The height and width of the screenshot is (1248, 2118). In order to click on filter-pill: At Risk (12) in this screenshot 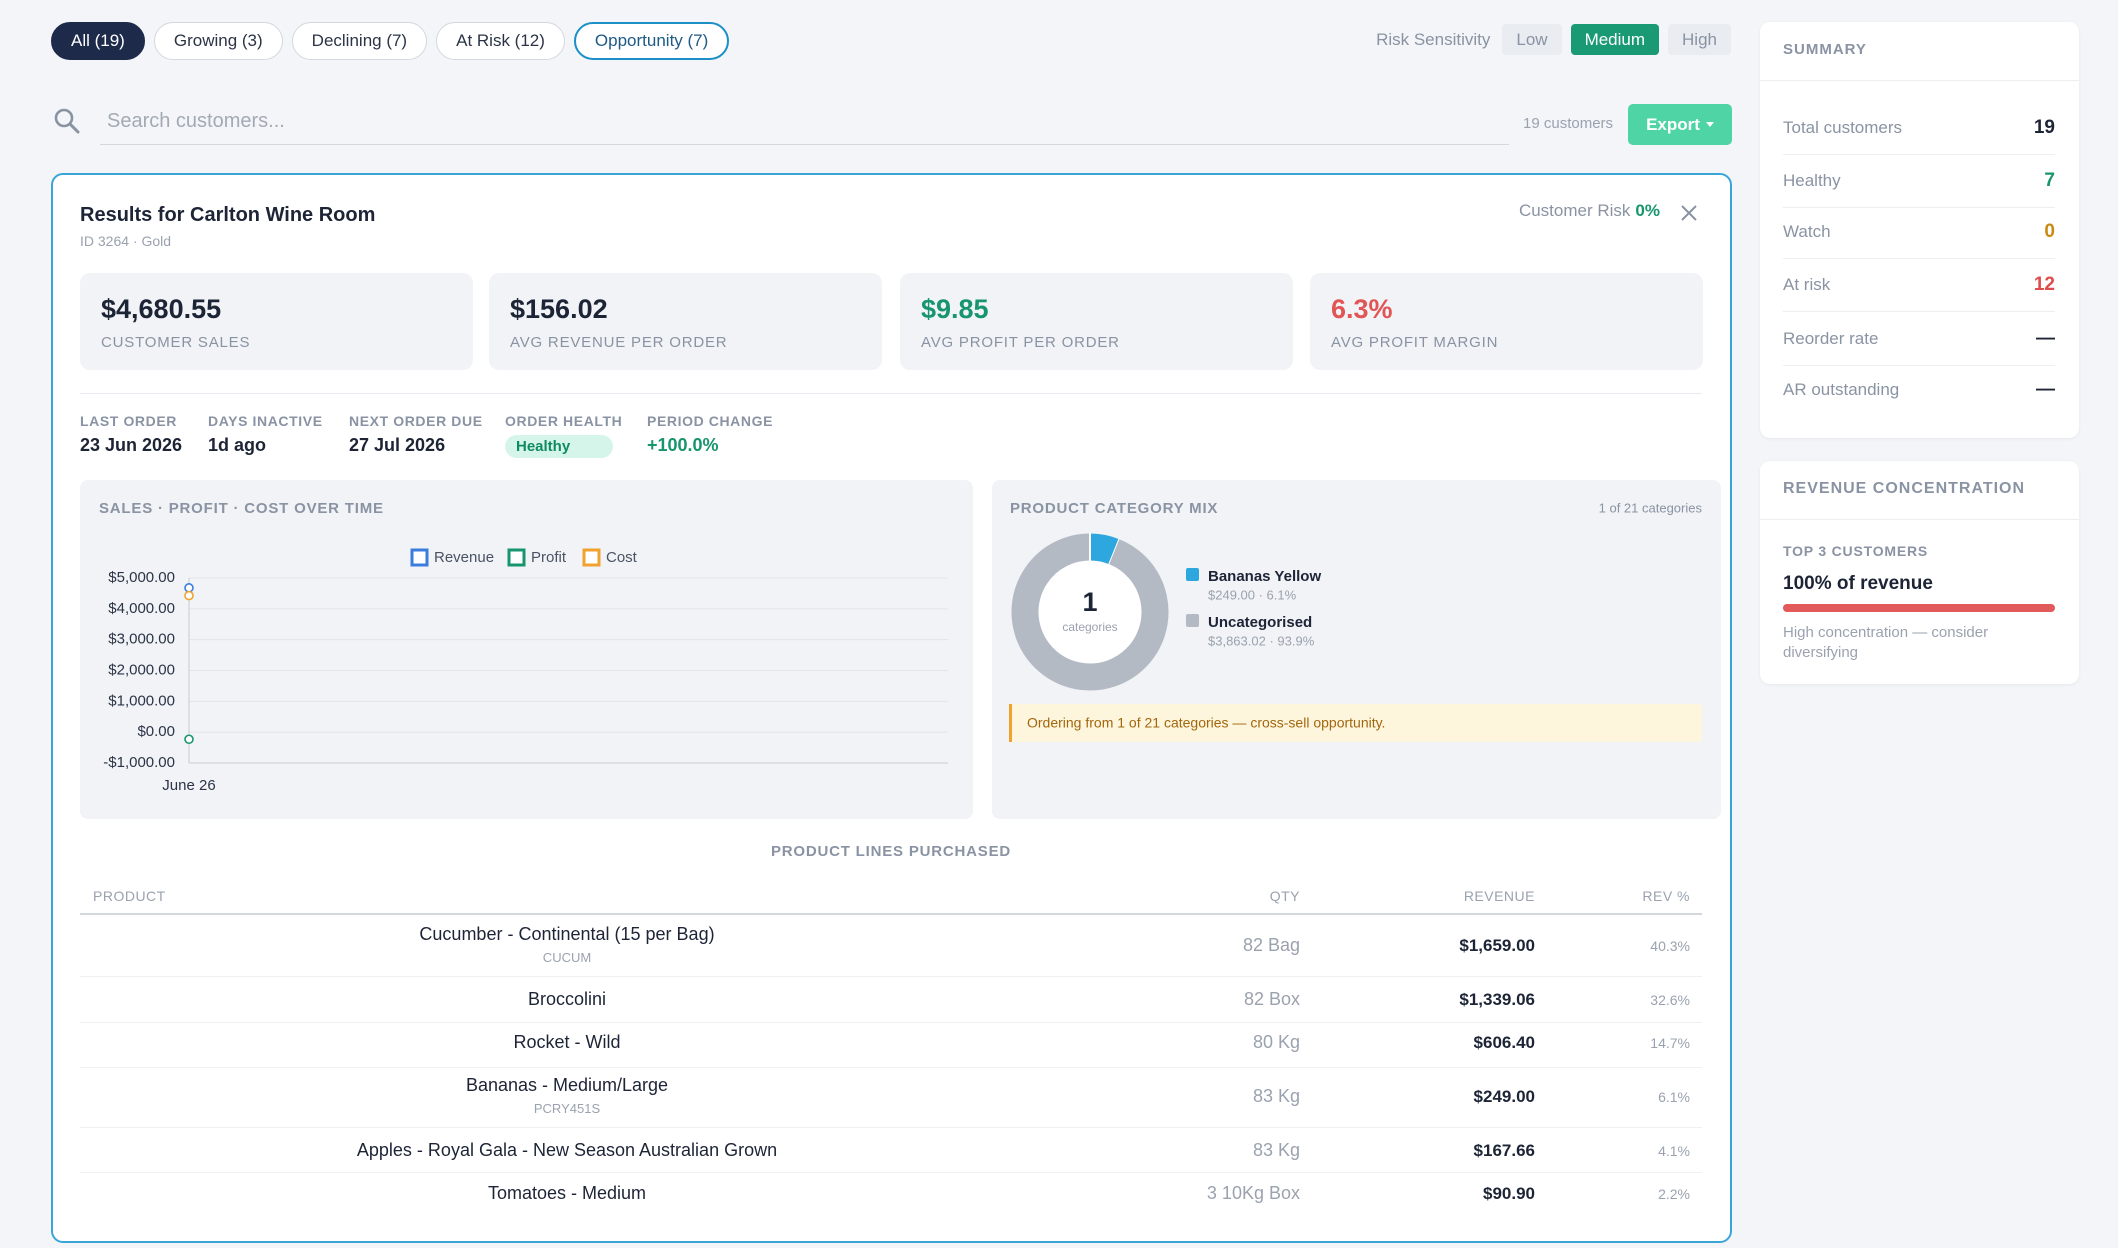, I will do `click(500, 41)`.